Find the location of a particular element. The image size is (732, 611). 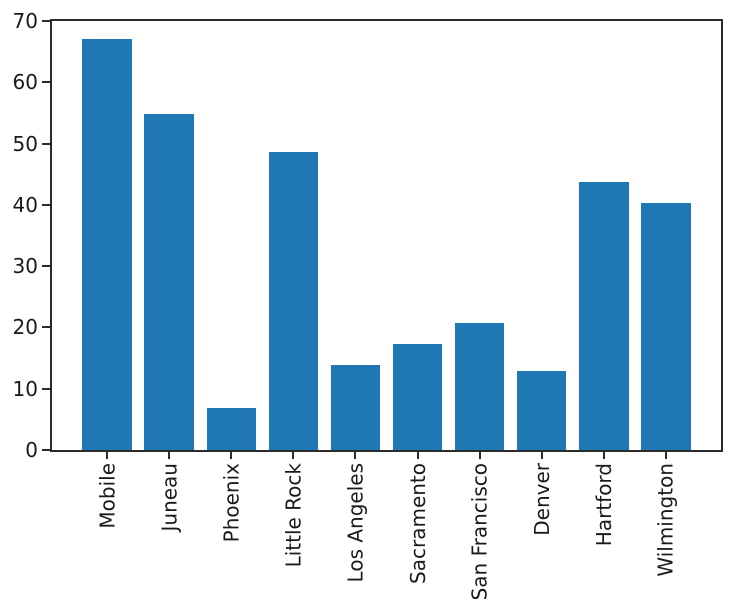

bar-san-francisco is located at coordinates (479, 386).